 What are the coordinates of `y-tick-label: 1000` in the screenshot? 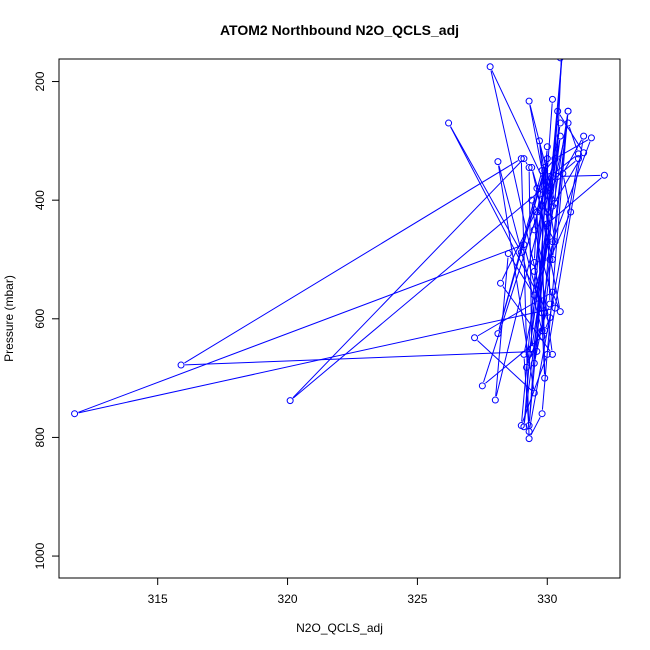 It's located at (40, 555).